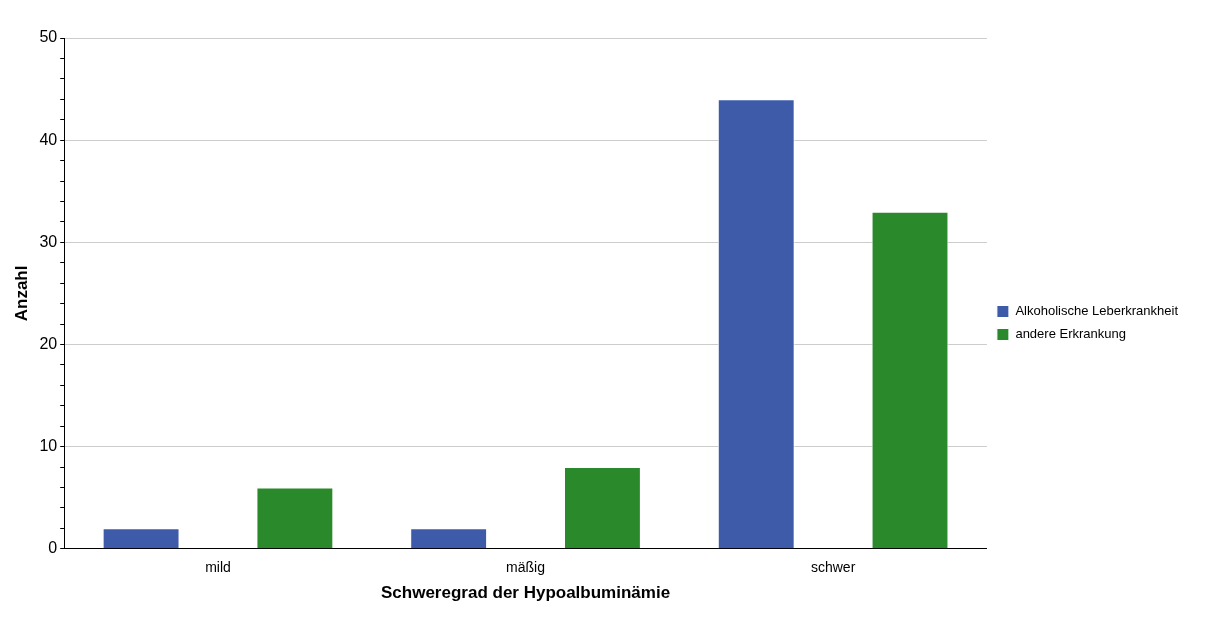  I want to click on y-tick-label: 50, so click(48, 37).